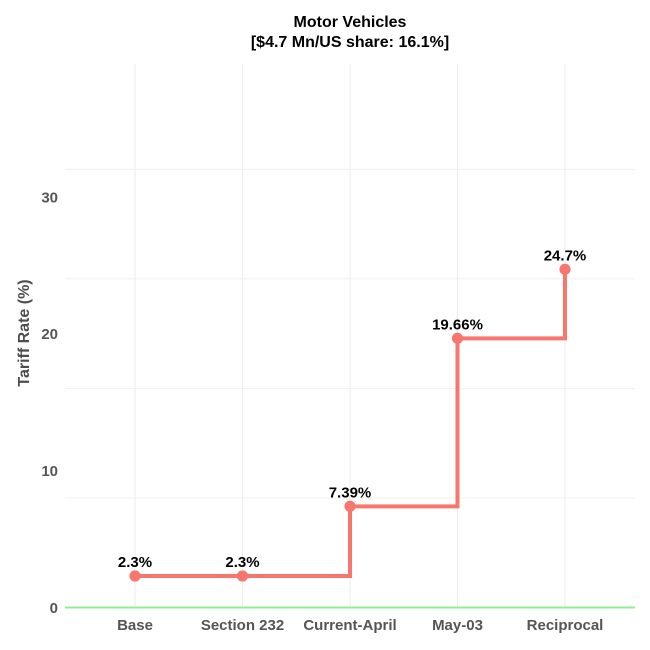  Describe the element at coordinates (350, 33) in the screenshot. I see `title-block: Motor Vehicles [$4.7 Mn/US share: 16.1%]` at that location.